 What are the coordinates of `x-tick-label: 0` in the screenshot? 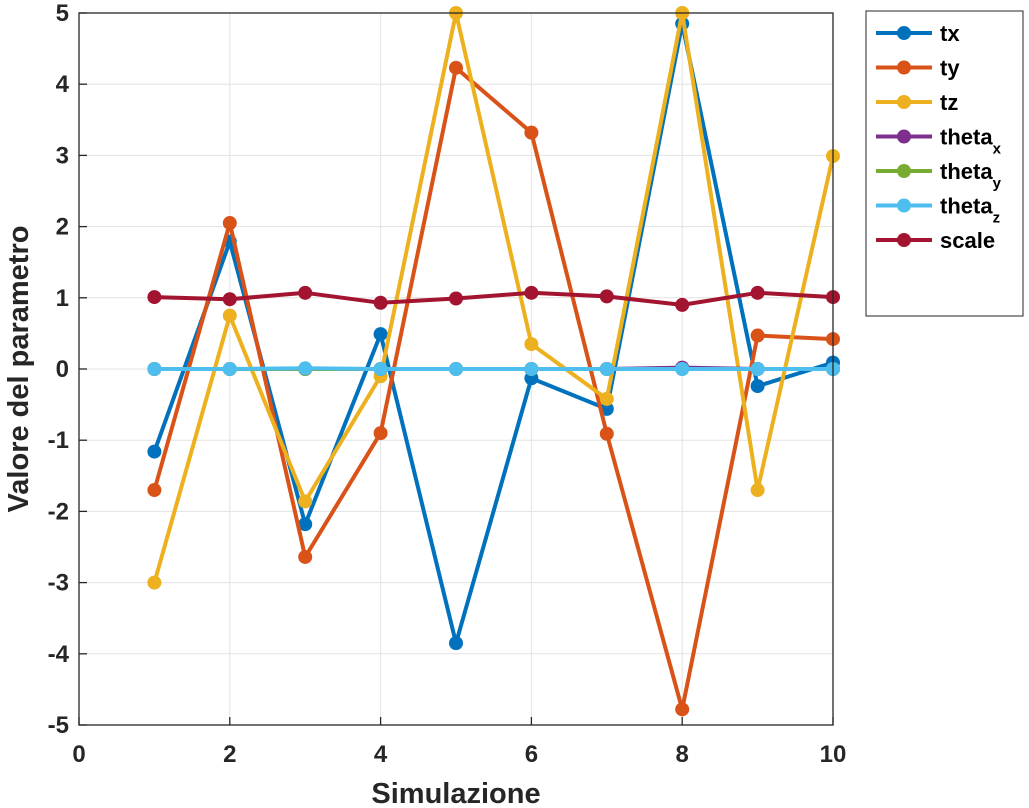 It's located at (78, 754).